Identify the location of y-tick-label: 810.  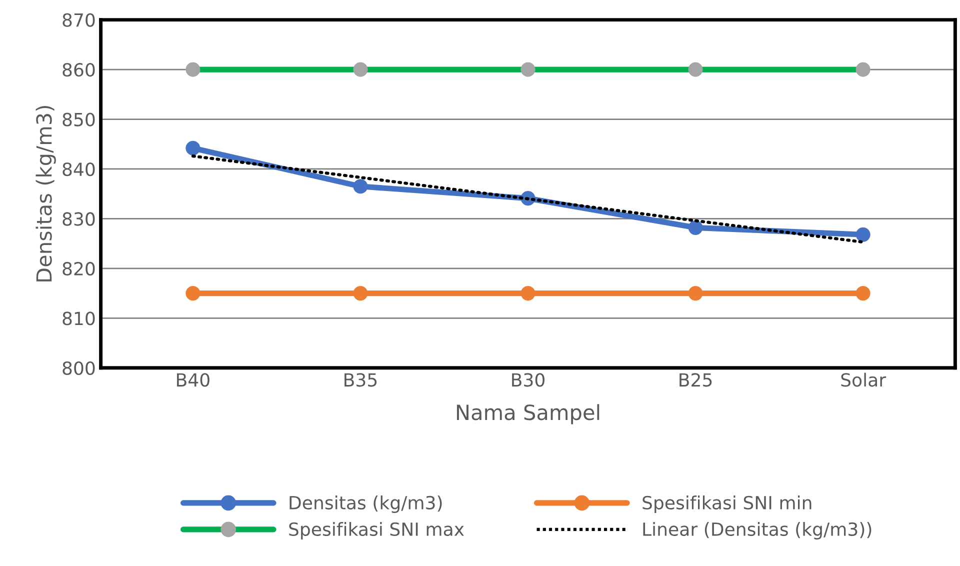
(78, 319).